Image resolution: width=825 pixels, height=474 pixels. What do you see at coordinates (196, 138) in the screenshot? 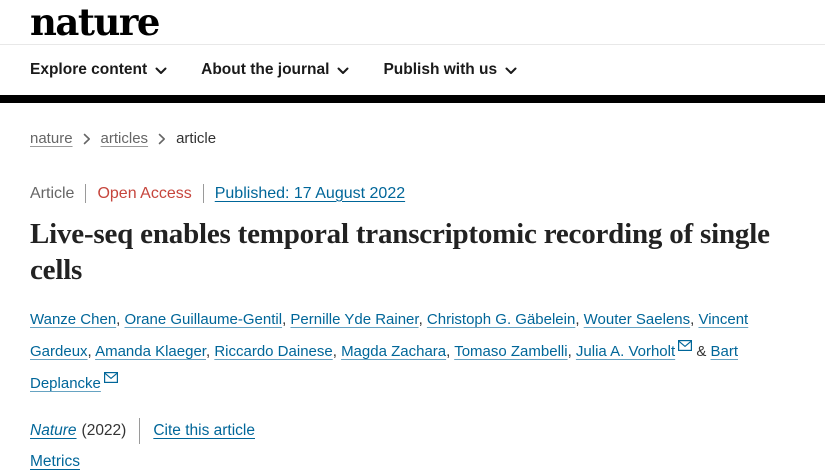
I see `breadcrumb-current: article` at bounding box center [196, 138].